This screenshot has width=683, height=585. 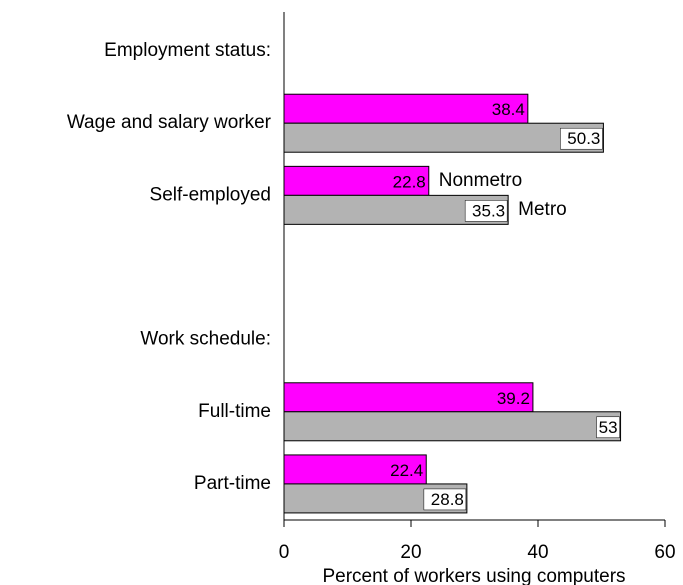 I want to click on y-tick-label: Part-time, so click(x=232, y=483).